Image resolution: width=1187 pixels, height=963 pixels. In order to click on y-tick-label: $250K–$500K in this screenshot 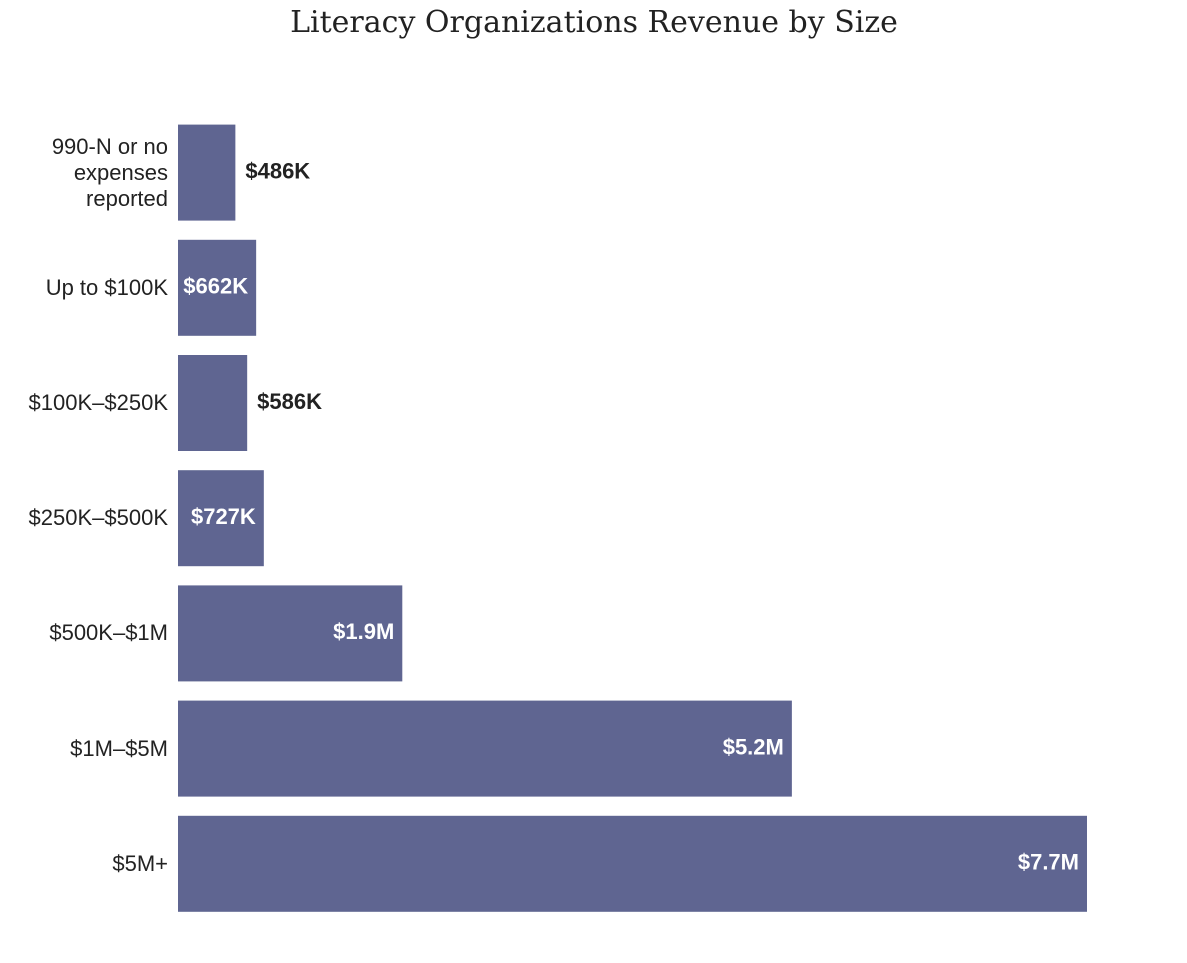, I will do `click(98, 518)`.